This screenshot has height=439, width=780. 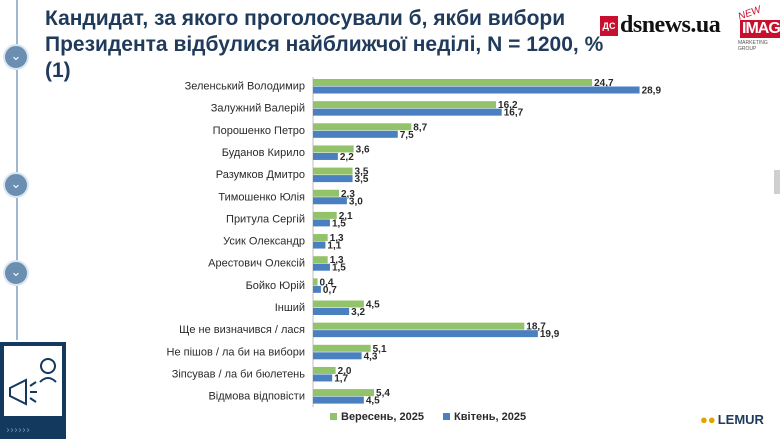 I want to click on category-label: Залужний Валерій, so click(x=258, y=109).